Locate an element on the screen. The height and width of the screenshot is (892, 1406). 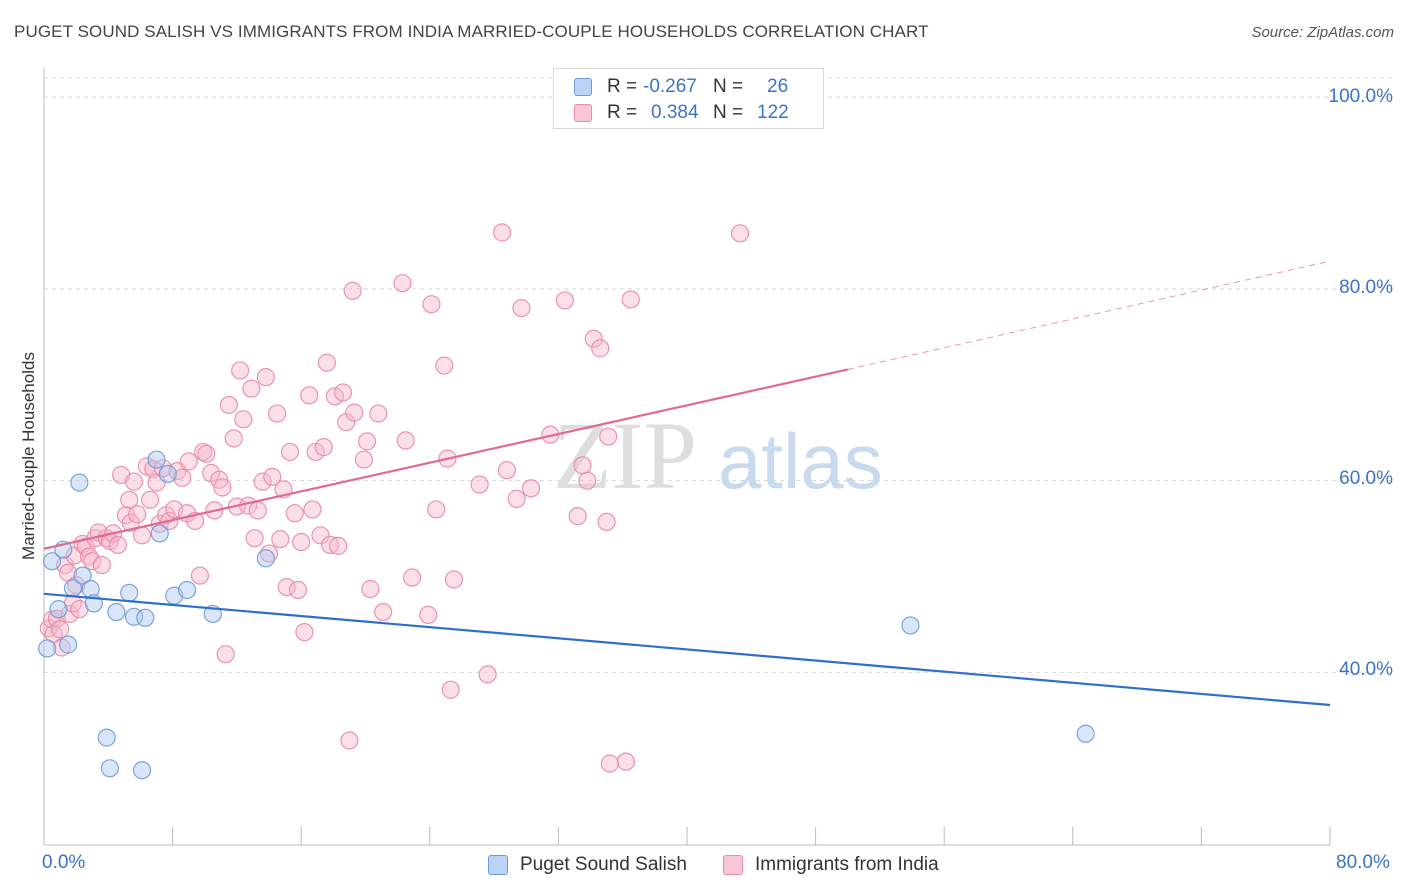
y-tick-label-80: 80.0% is located at coordinates (1366, 287).